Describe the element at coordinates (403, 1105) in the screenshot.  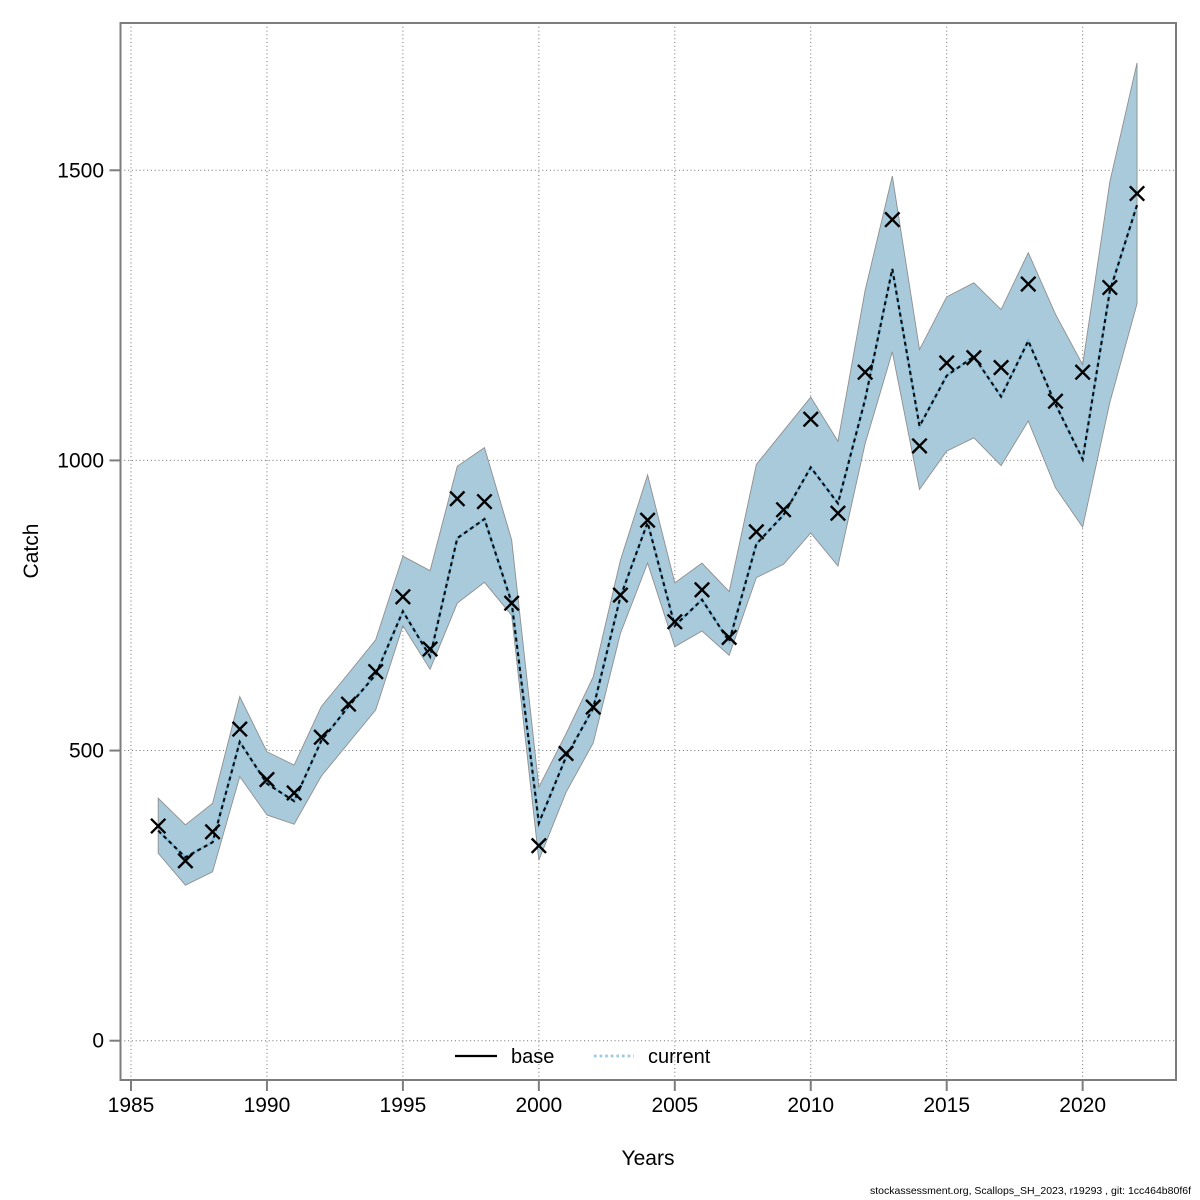
I see `x-tick-label: 1995` at that location.